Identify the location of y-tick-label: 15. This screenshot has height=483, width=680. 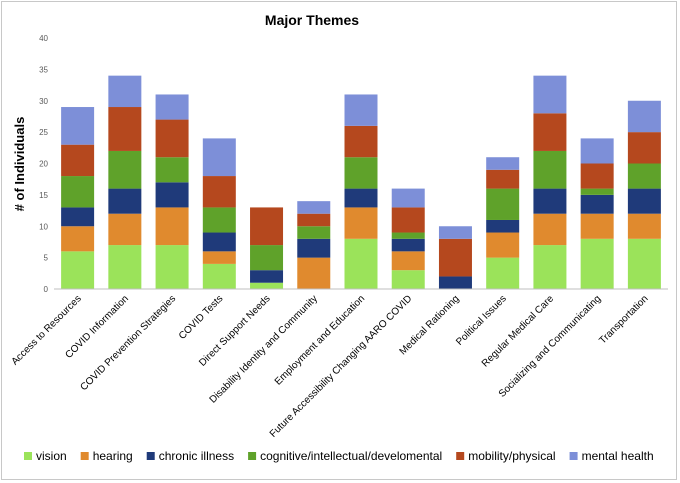
(43, 195).